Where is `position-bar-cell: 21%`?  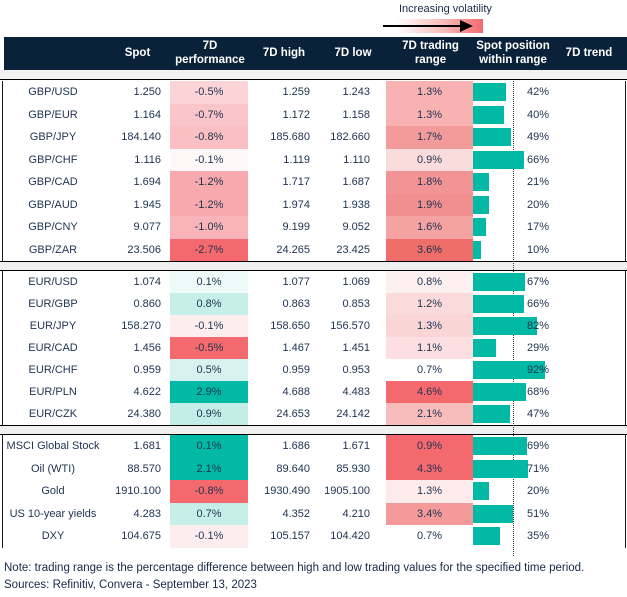
position-bar-cell: 21% is located at coordinates (512, 182).